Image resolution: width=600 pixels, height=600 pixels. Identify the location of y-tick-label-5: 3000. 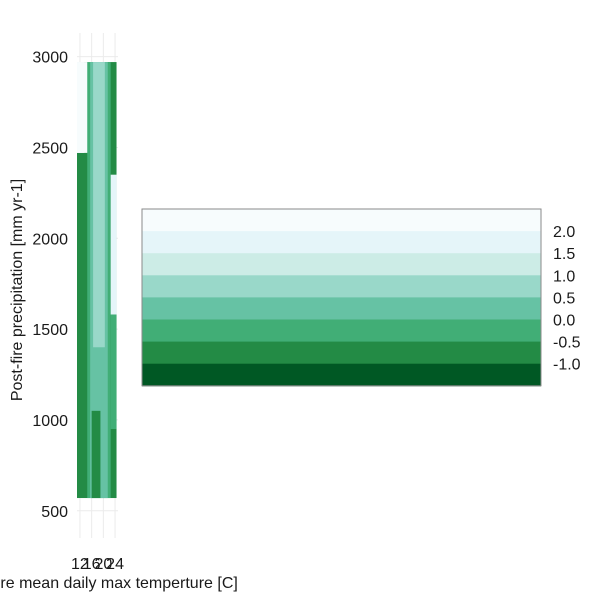
(50, 58).